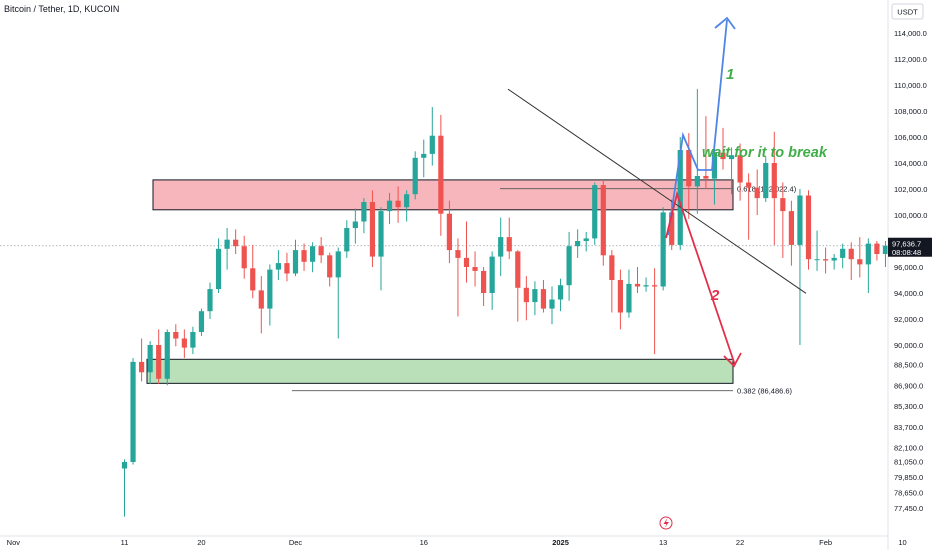 Image resolution: width=932 pixels, height=550 pixels. I want to click on support-zone, so click(440, 371).